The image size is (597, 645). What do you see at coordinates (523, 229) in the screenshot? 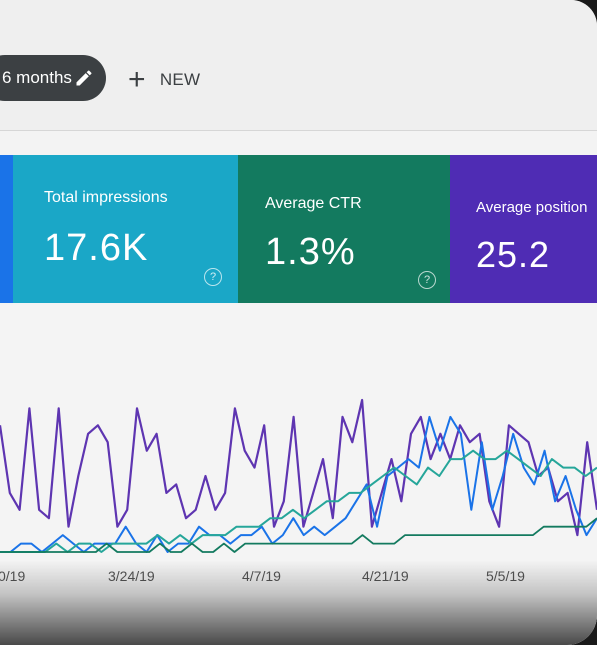
I see `metric-card-position: Average position 25.2` at bounding box center [523, 229].